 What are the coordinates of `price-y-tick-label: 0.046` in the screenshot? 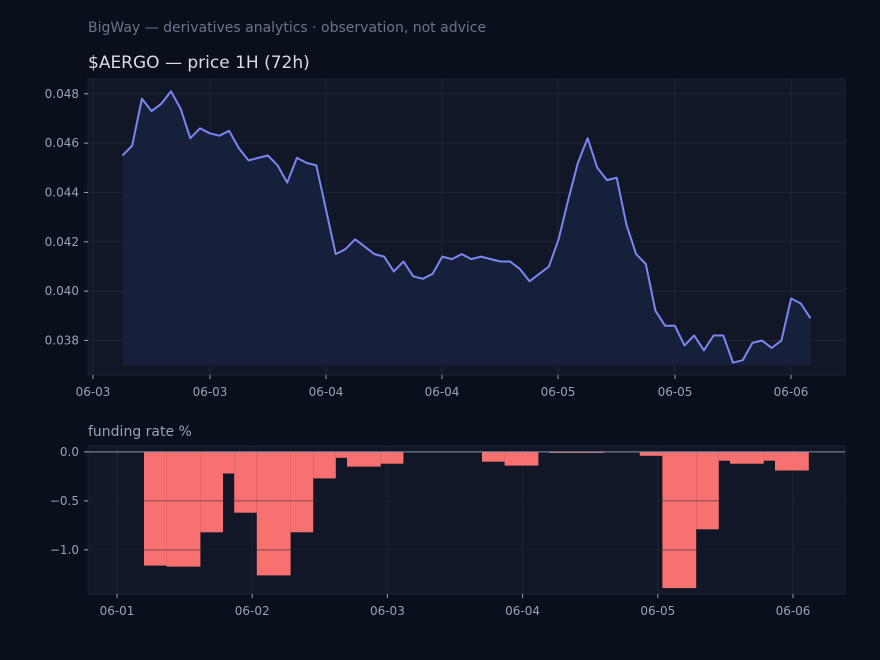 It's located at (62, 143).